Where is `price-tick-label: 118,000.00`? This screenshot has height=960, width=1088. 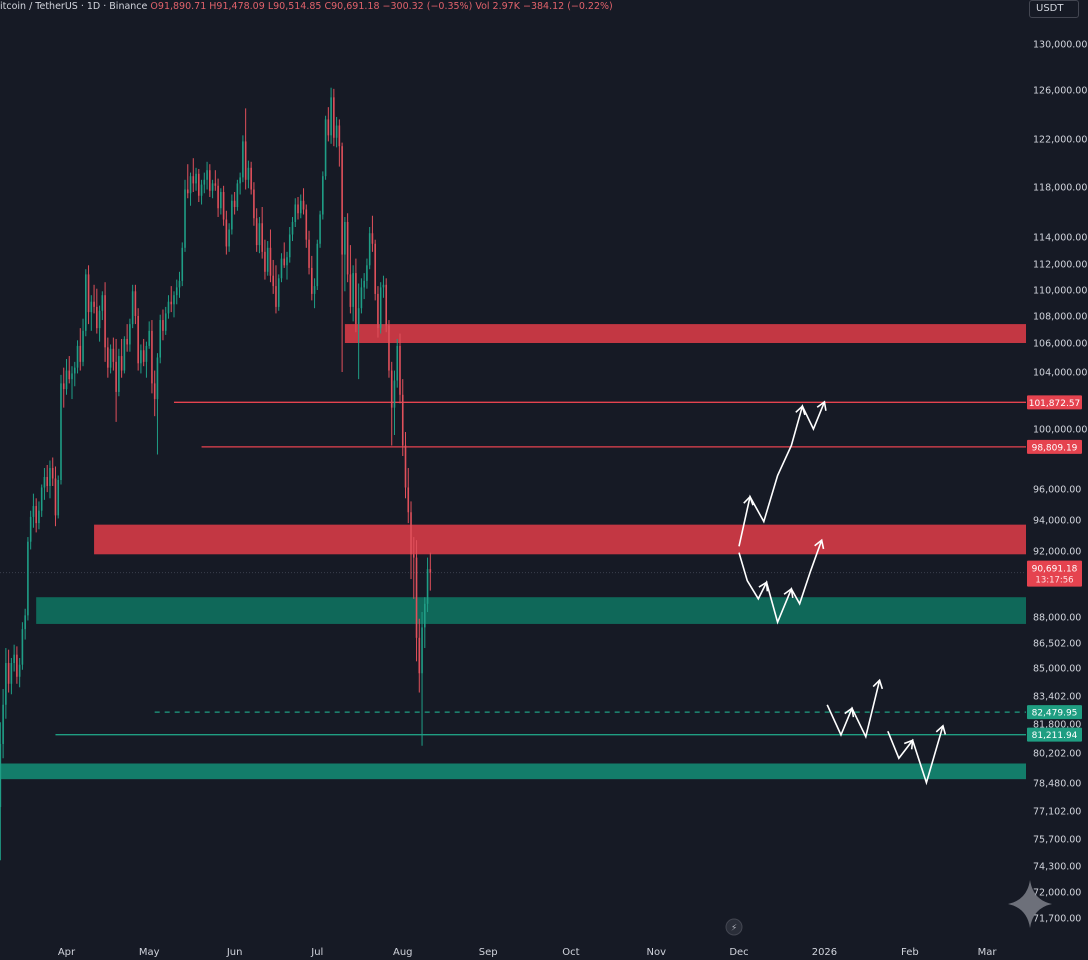 price-tick-label: 118,000.00 is located at coordinates (1060, 188).